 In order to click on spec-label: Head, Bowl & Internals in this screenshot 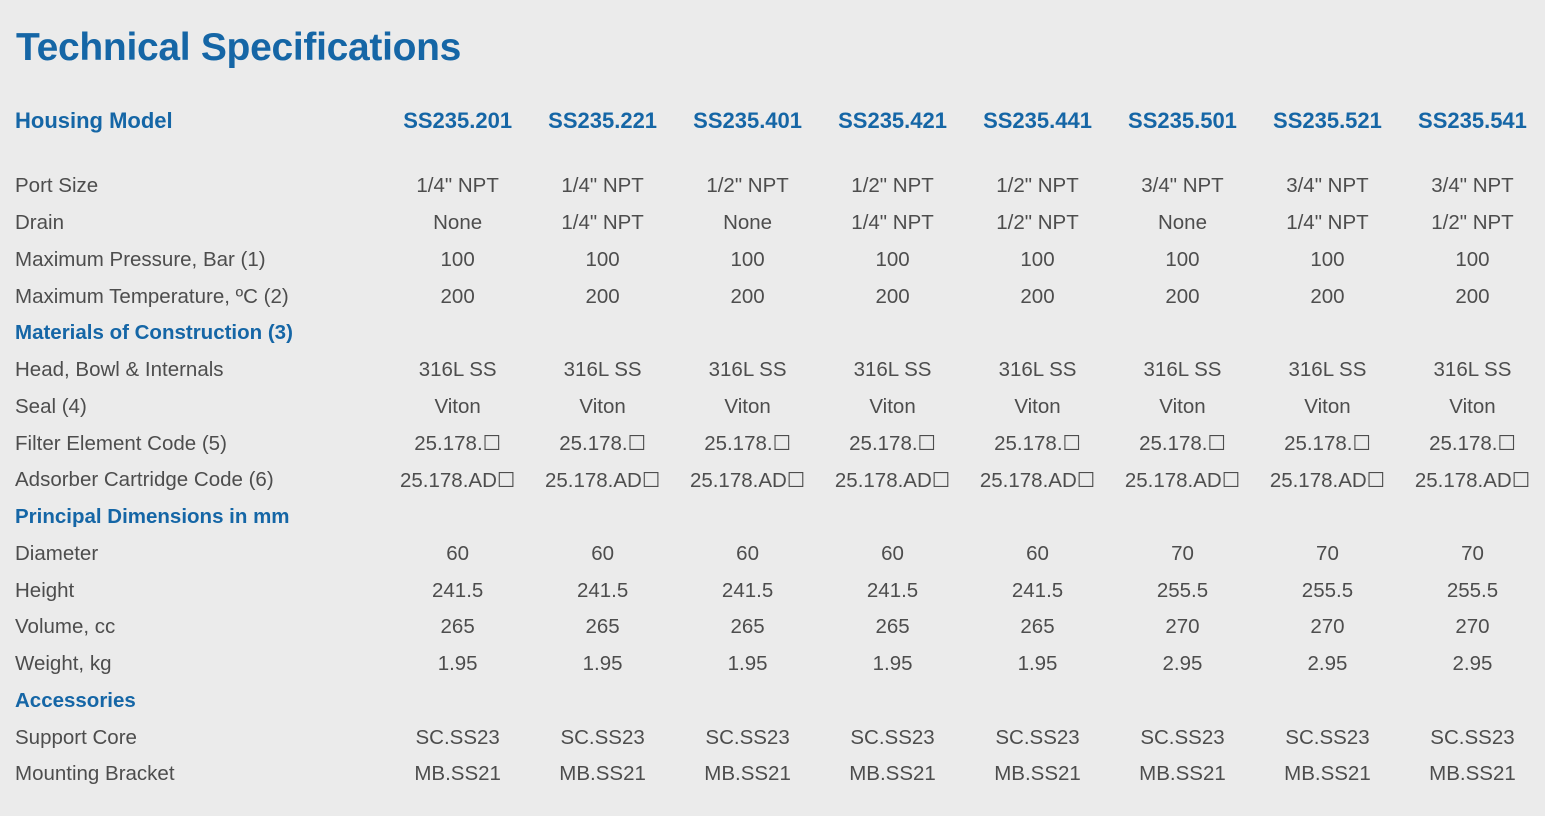, I will do `click(119, 370)`.